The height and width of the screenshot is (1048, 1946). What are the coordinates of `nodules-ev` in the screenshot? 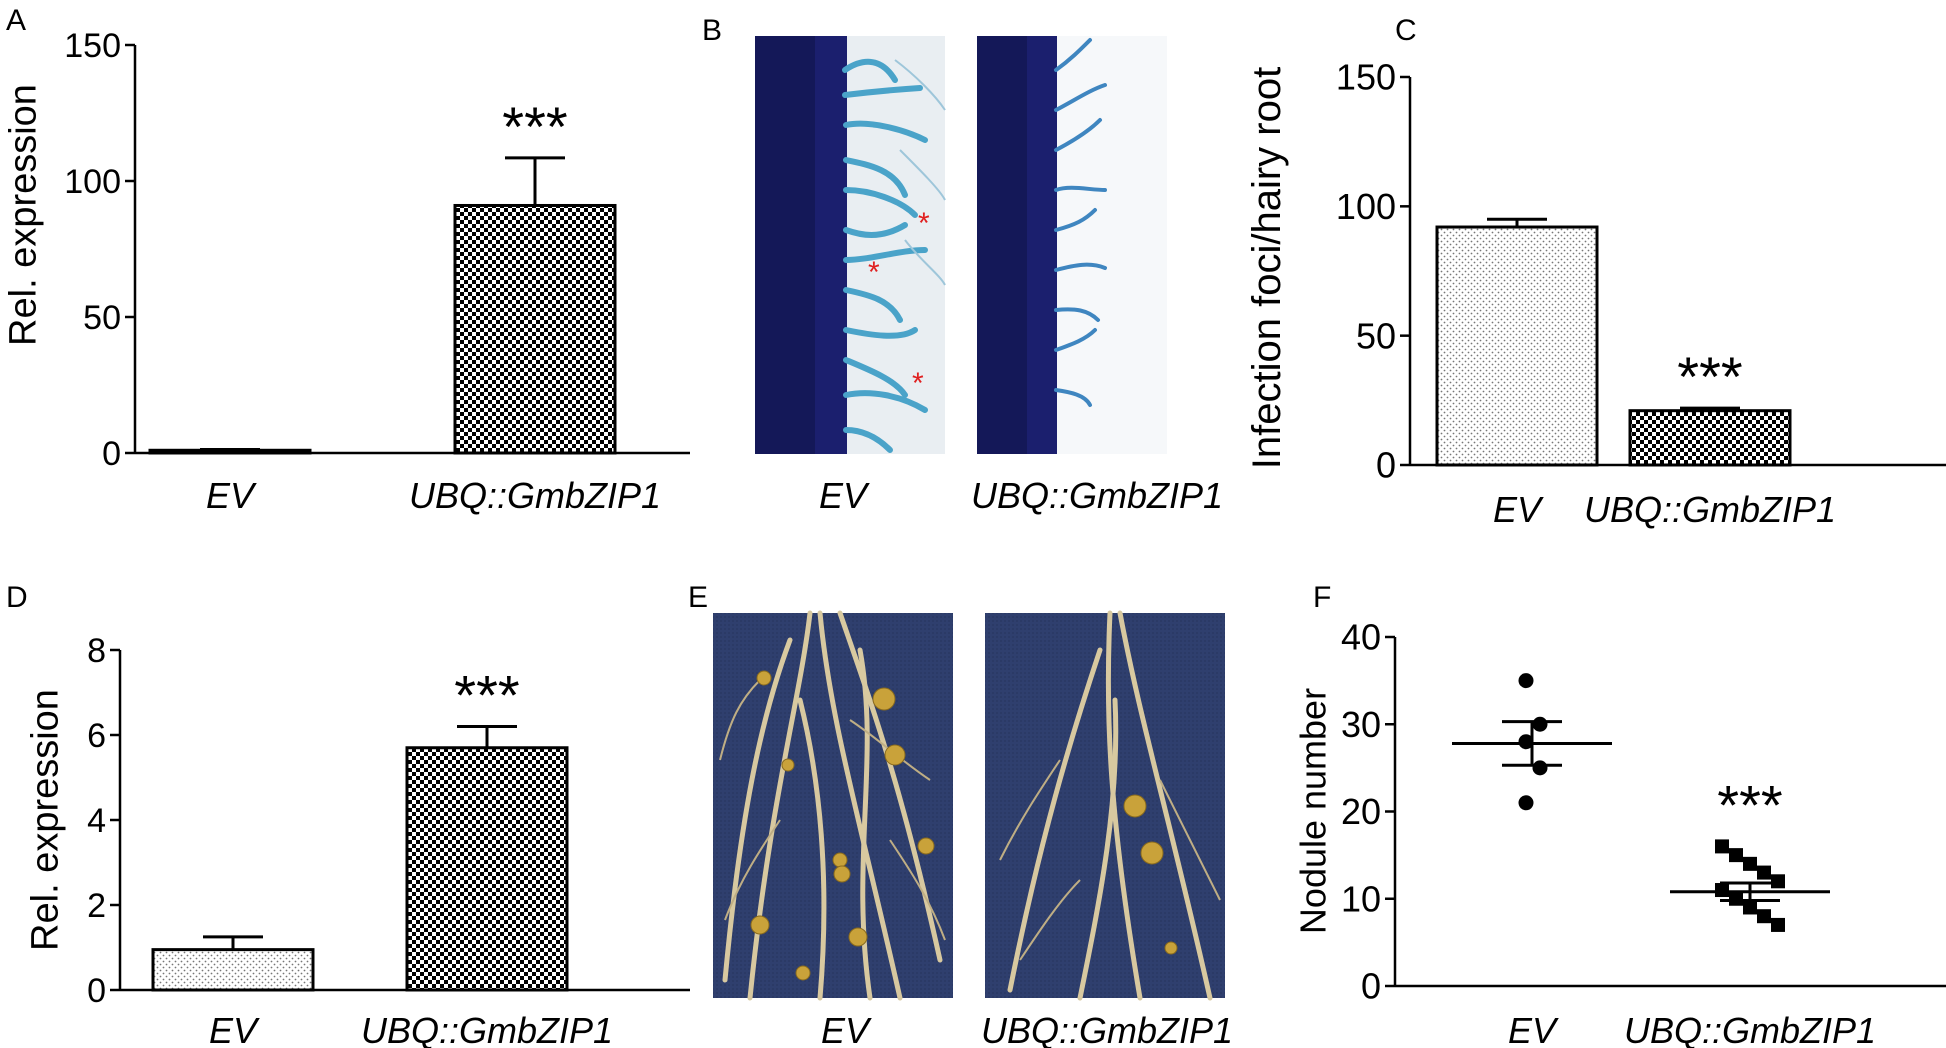 It's located at (842, 825).